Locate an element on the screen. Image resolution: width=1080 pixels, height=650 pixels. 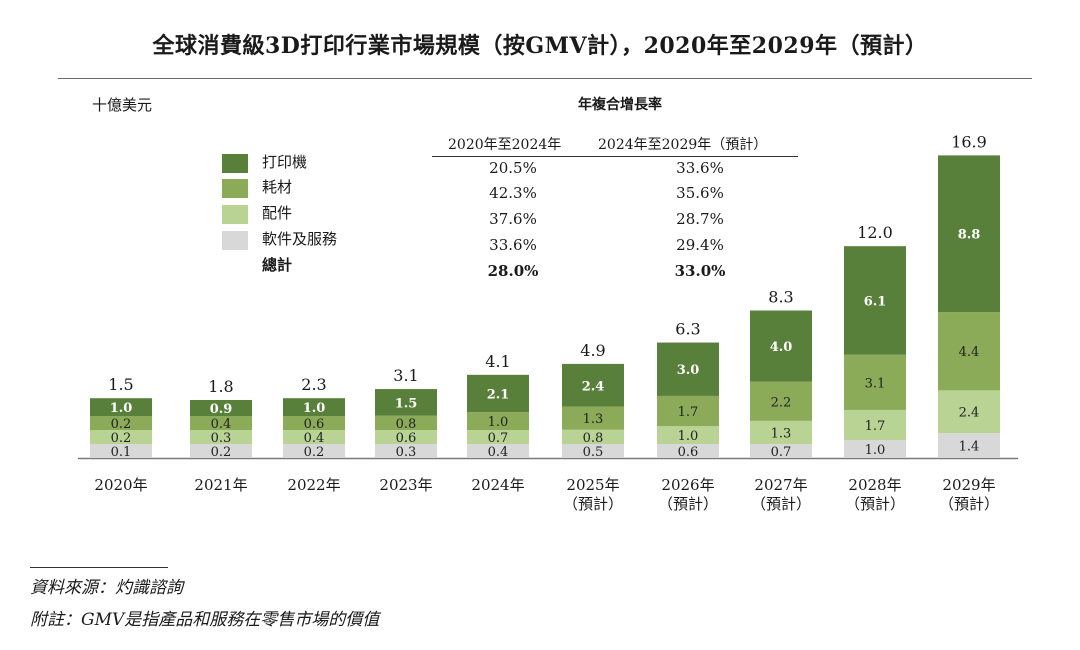
segment-value-label: 0.9 is located at coordinates (221, 409).